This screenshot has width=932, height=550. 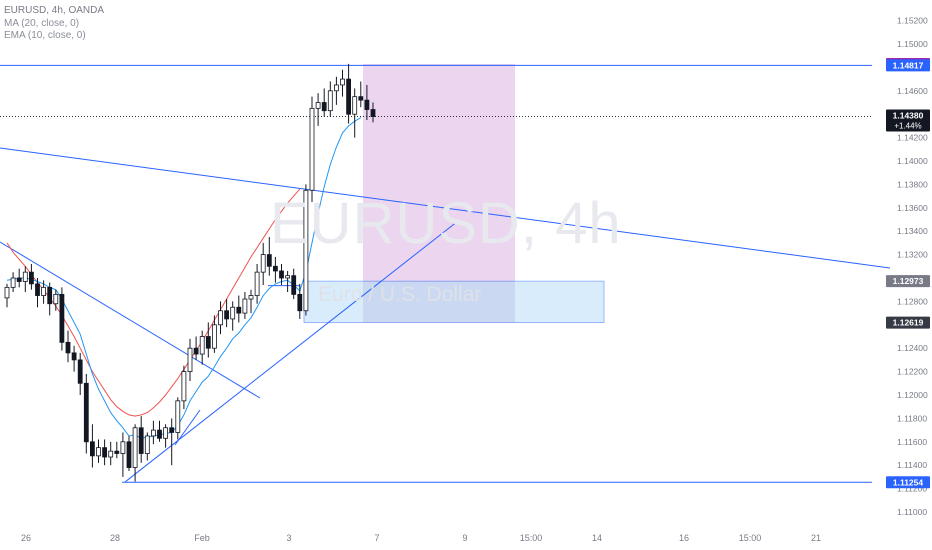 I want to click on price-tick-label: 1.13800, so click(x=912, y=184).